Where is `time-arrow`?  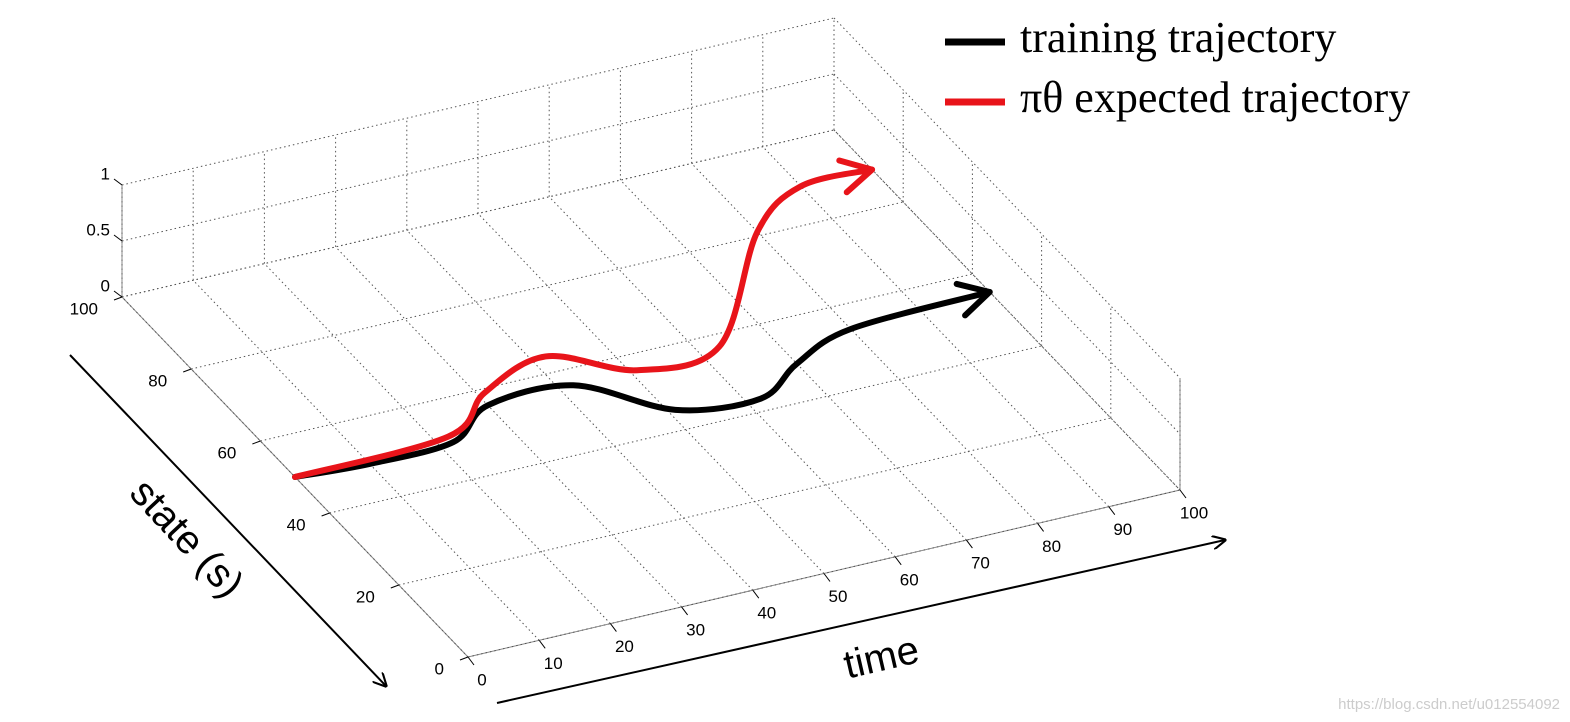 time-arrow is located at coordinates (860, 622).